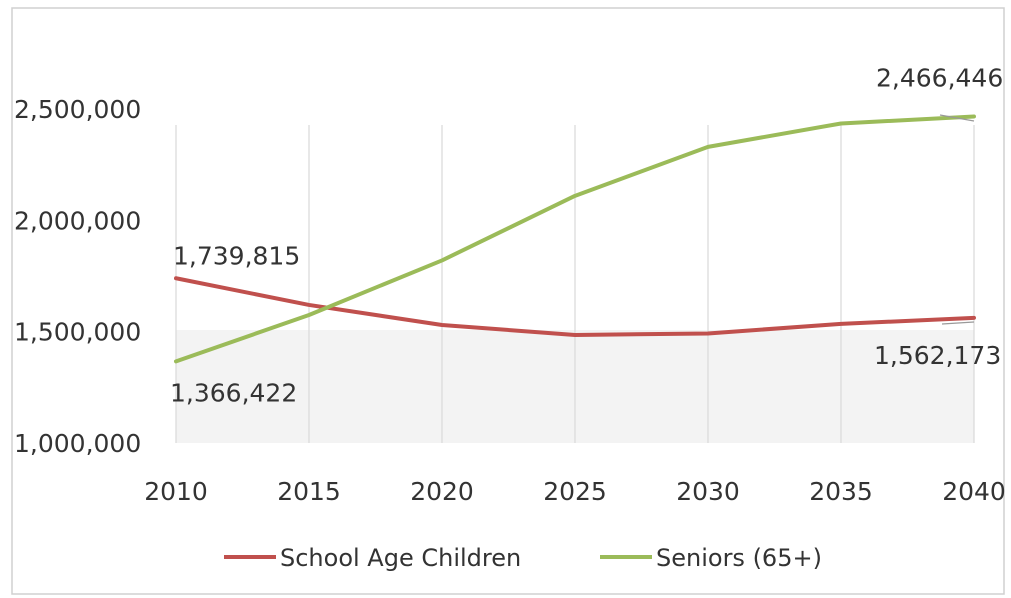 This screenshot has width=1011, height=598. Describe the element at coordinates (442, 491) in the screenshot. I see `x-tick-label: 2020` at that location.